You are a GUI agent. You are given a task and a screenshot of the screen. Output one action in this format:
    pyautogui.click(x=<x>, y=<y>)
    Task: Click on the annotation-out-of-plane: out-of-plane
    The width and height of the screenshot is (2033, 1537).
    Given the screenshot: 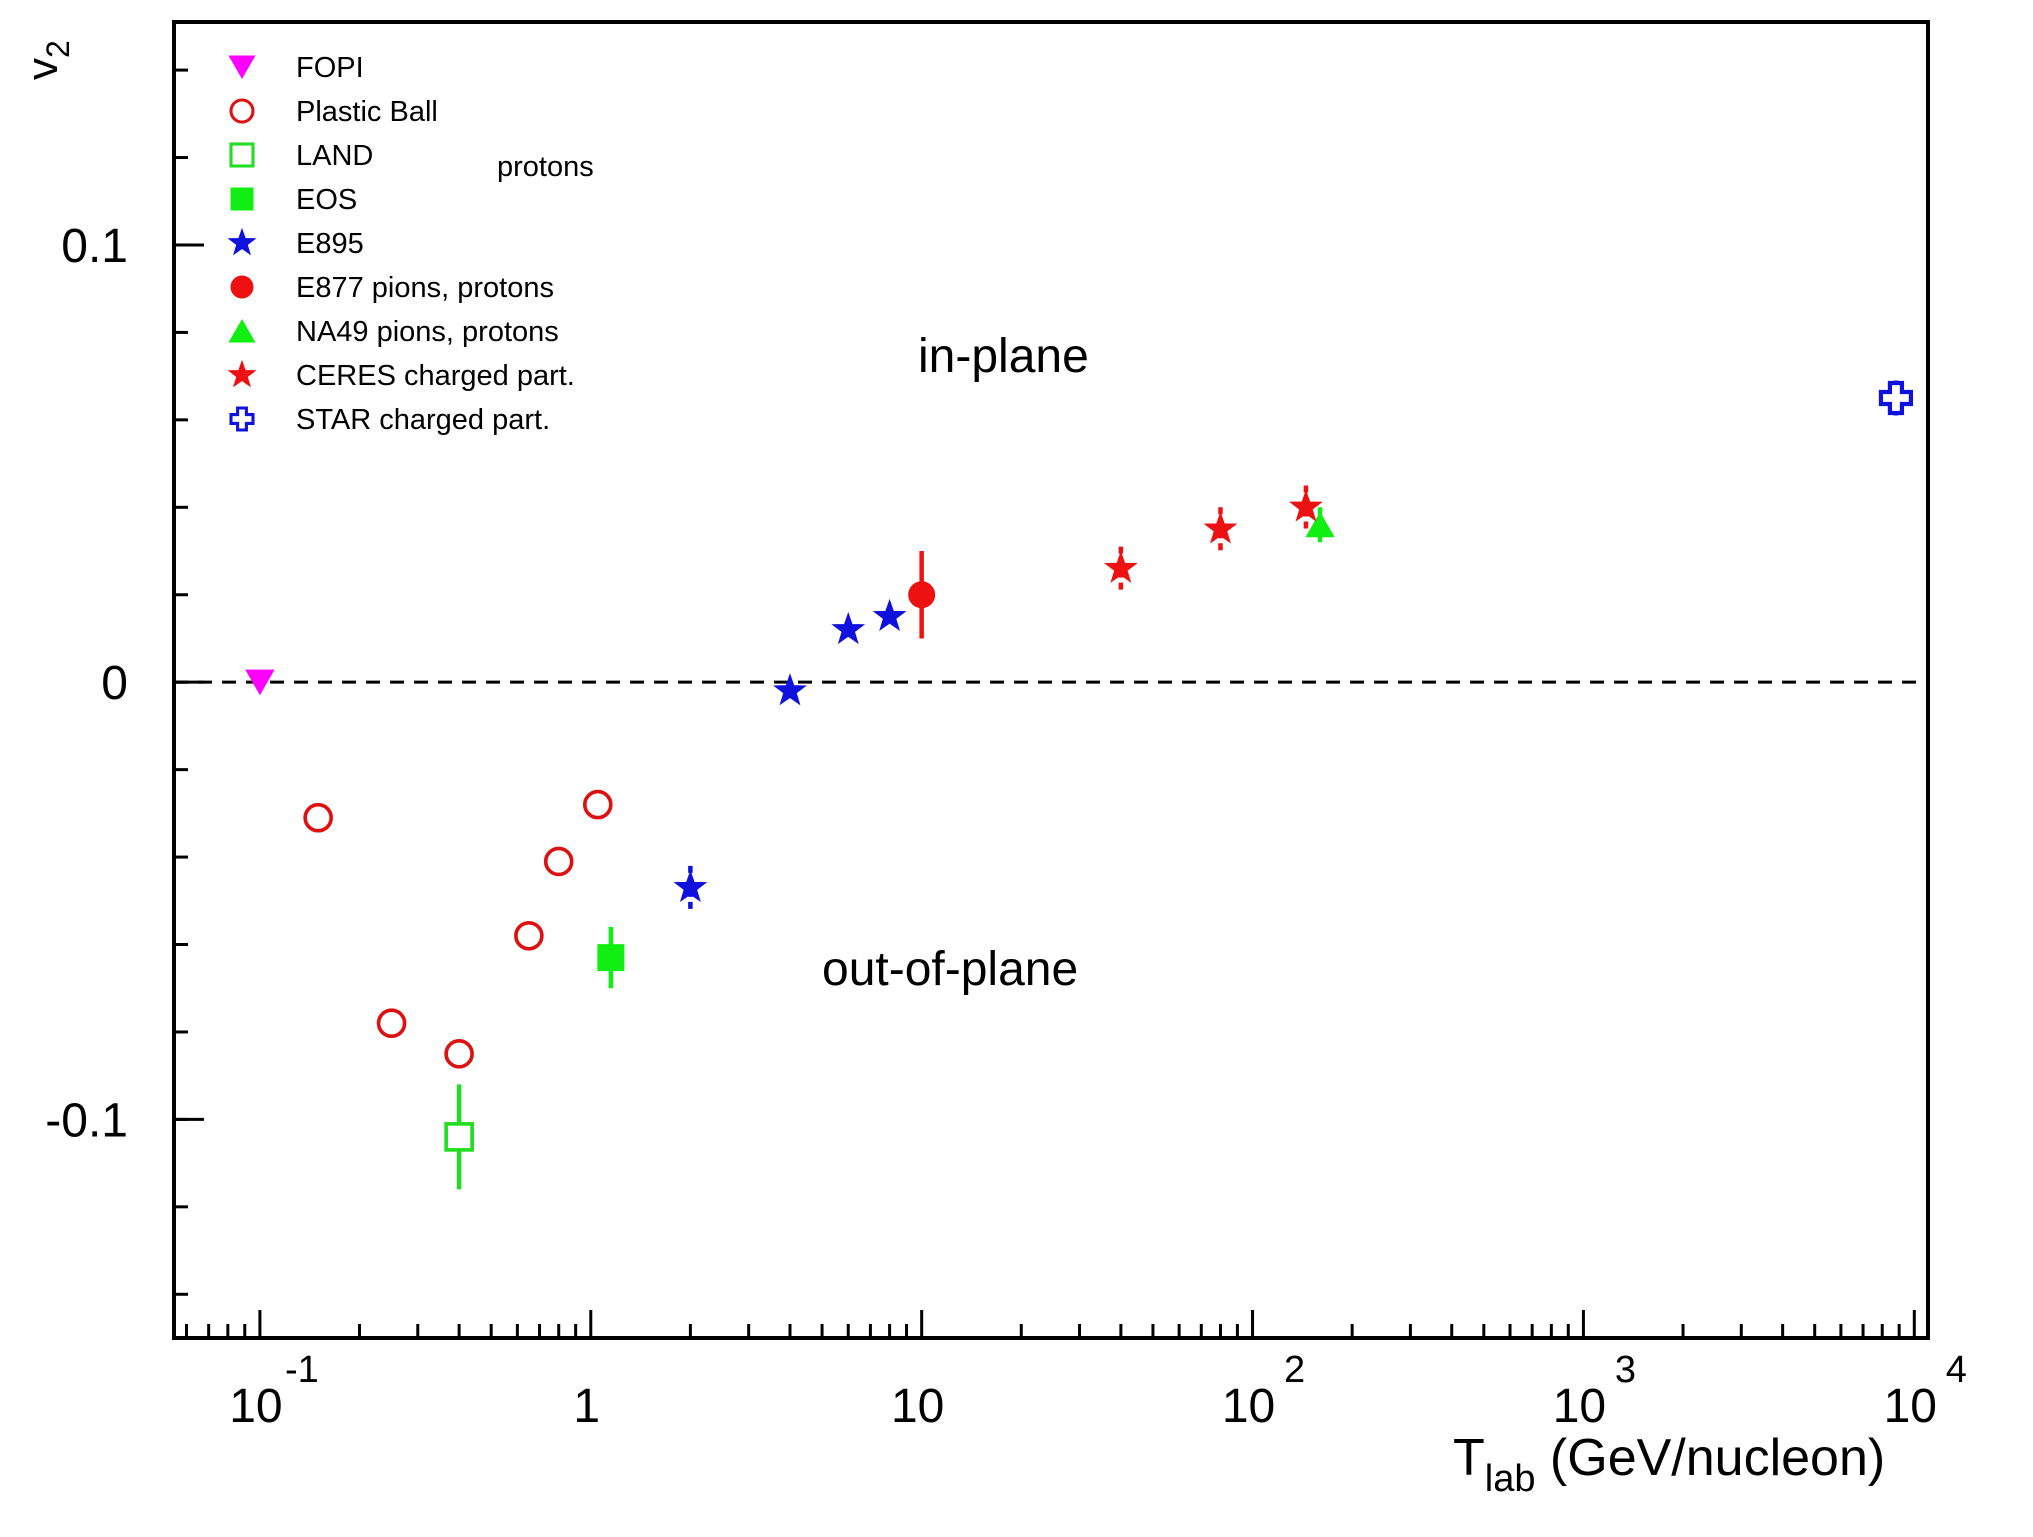 What is the action you would take?
    pyautogui.click(x=950, y=969)
    